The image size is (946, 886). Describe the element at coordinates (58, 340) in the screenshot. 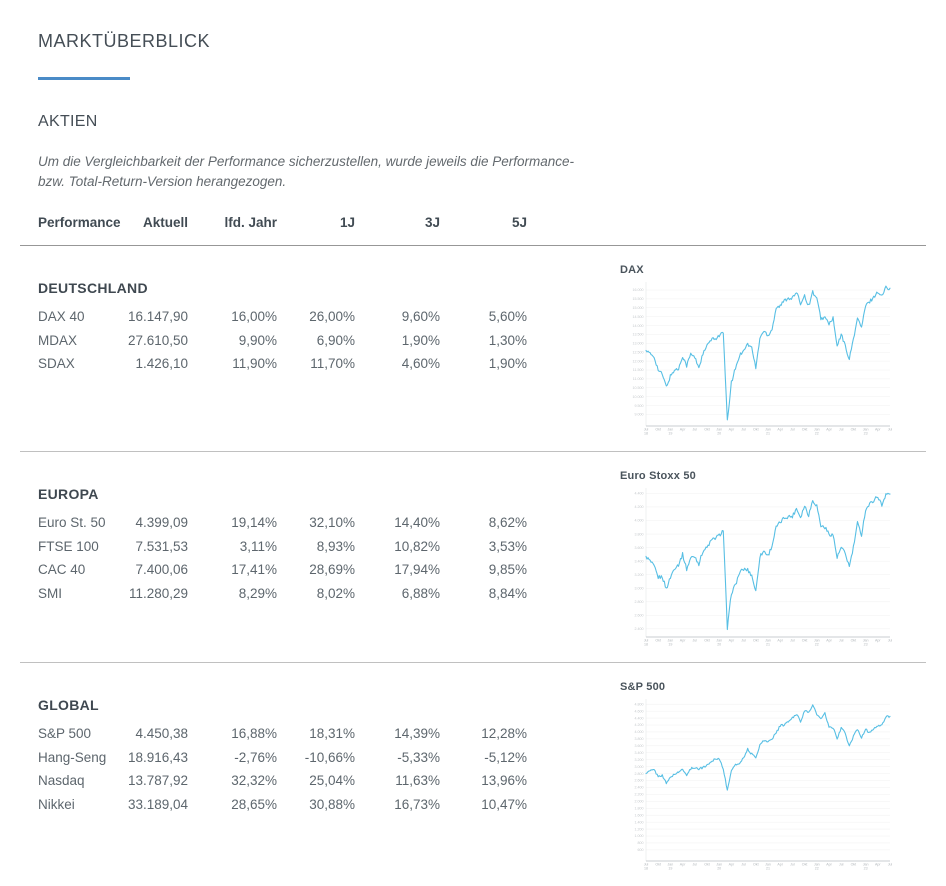

I see `row-label: MDAX` at that location.